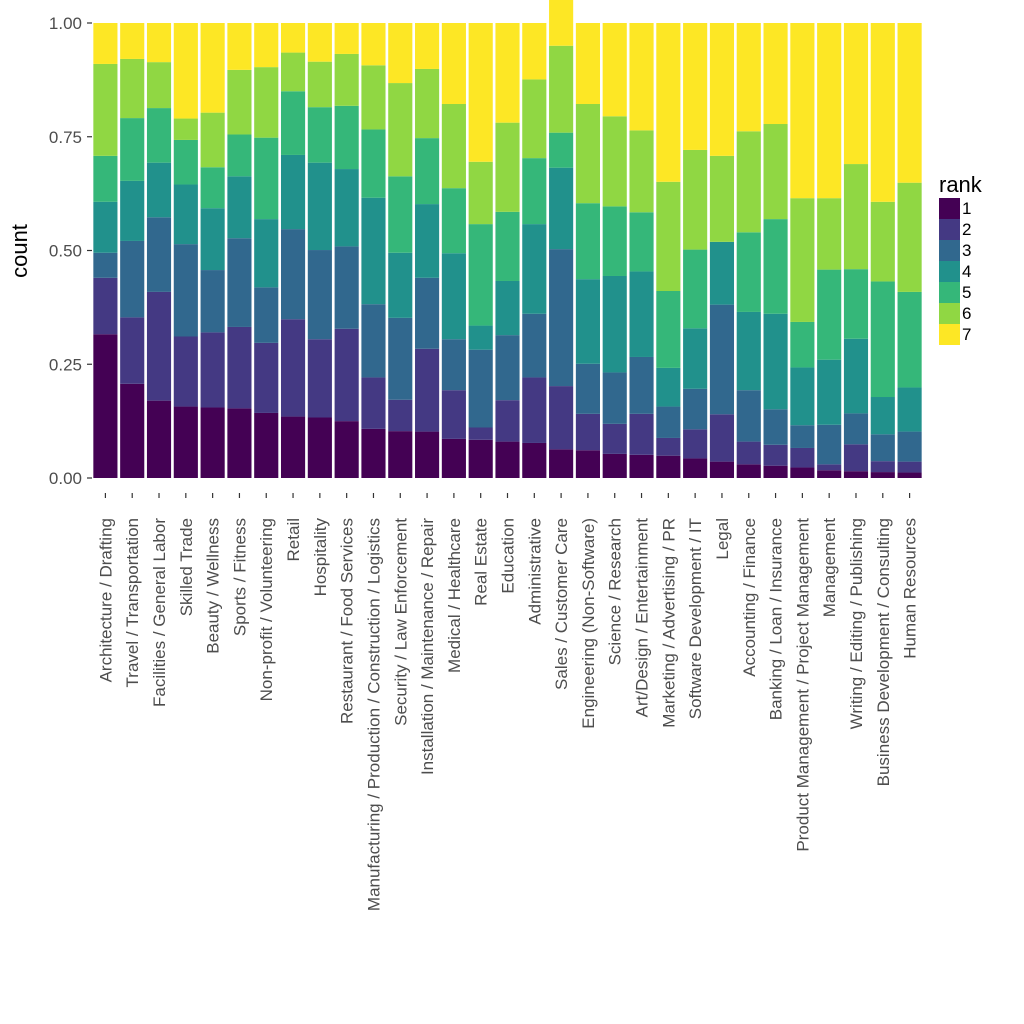  I want to click on y-tick-label: 0.50, so click(65, 251).